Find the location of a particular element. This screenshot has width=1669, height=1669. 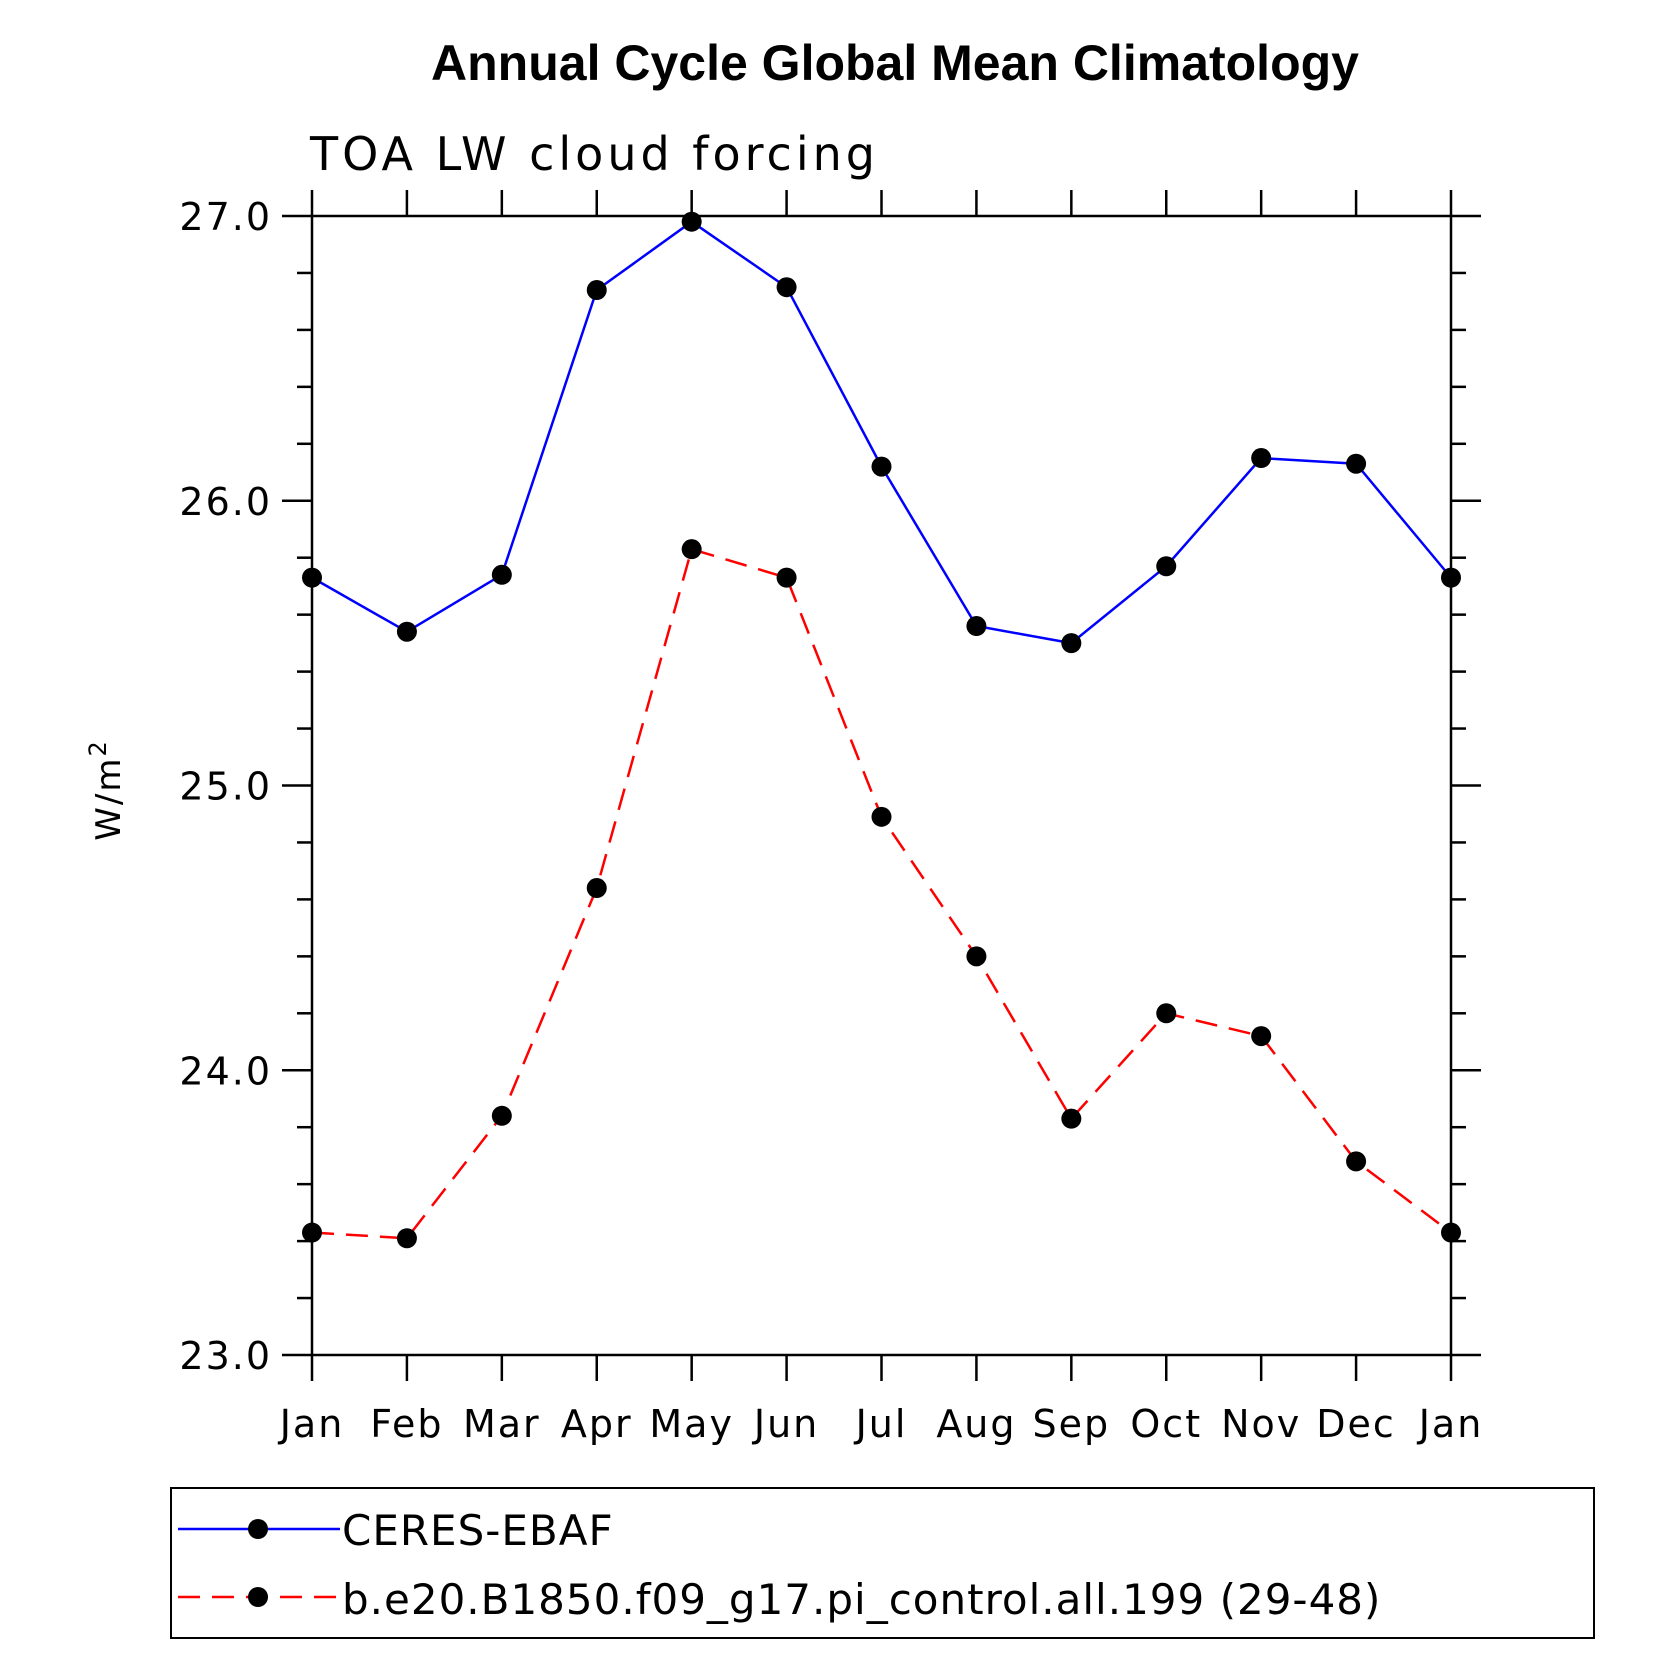

x-tick-label: Jul is located at coordinates (881, 1424).